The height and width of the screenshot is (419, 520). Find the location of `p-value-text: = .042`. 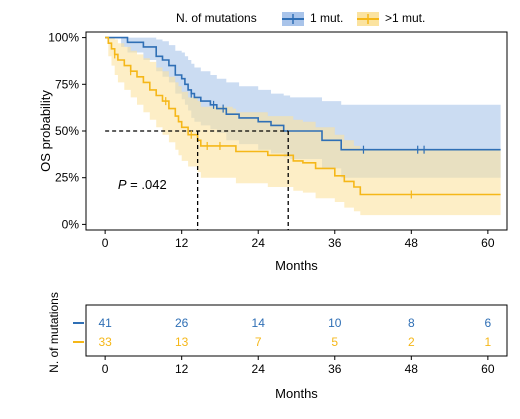

p-value-text: = .042 is located at coordinates (147, 184).